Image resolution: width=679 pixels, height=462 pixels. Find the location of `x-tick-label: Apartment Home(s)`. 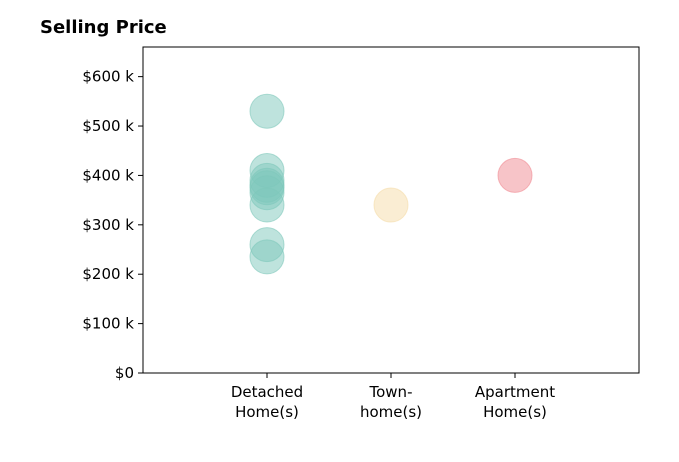

x-tick-label: Apartment Home(s) is located at coordinates (515, 402).